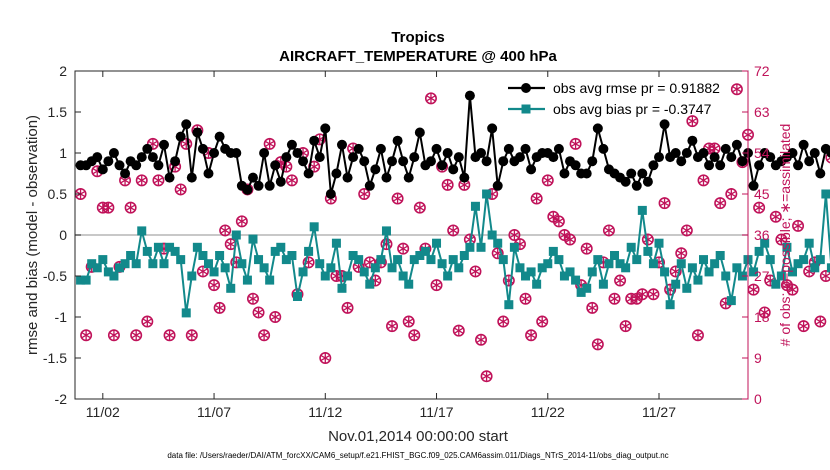  I want to click on y-axis-label-right: # of obs: o=possible; ∗=assimilated, so click(785, 235).